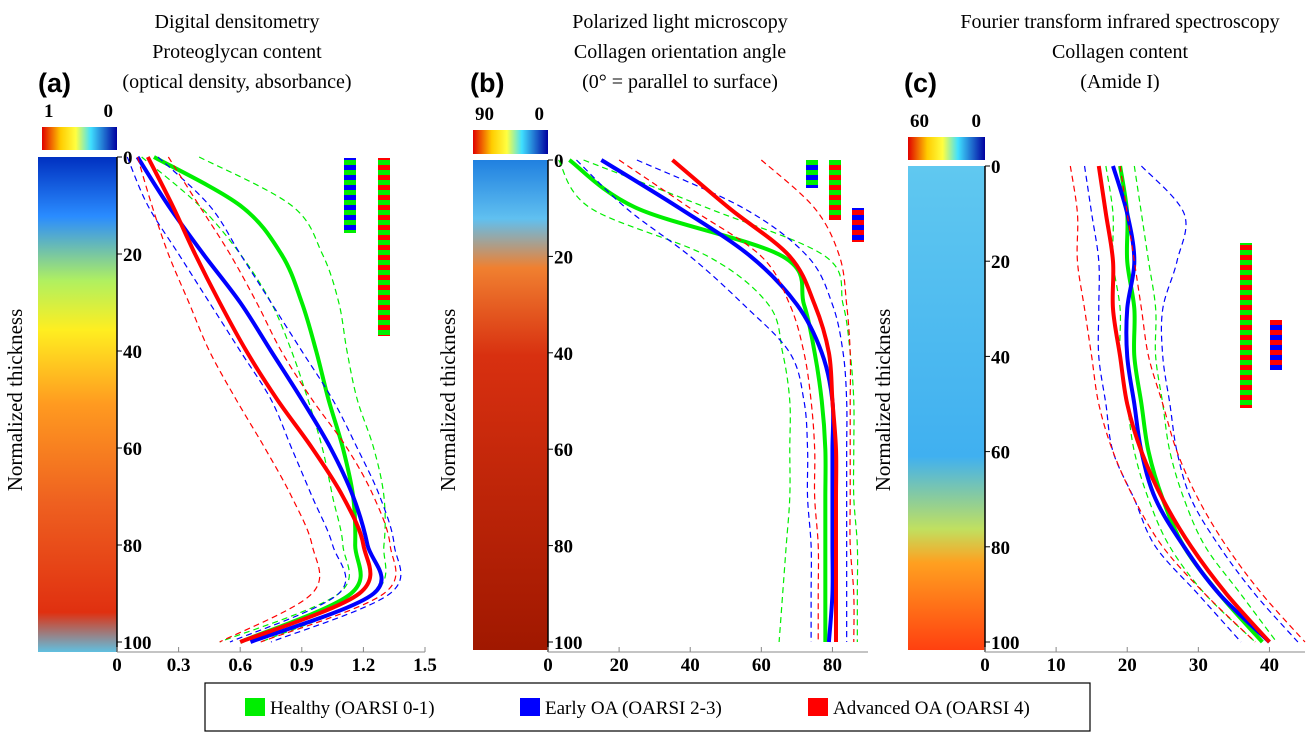  What do you see at coordinates (54, 83) in the screenshot?
I see `panel-label: (a)` at bounding box center [54, 83].